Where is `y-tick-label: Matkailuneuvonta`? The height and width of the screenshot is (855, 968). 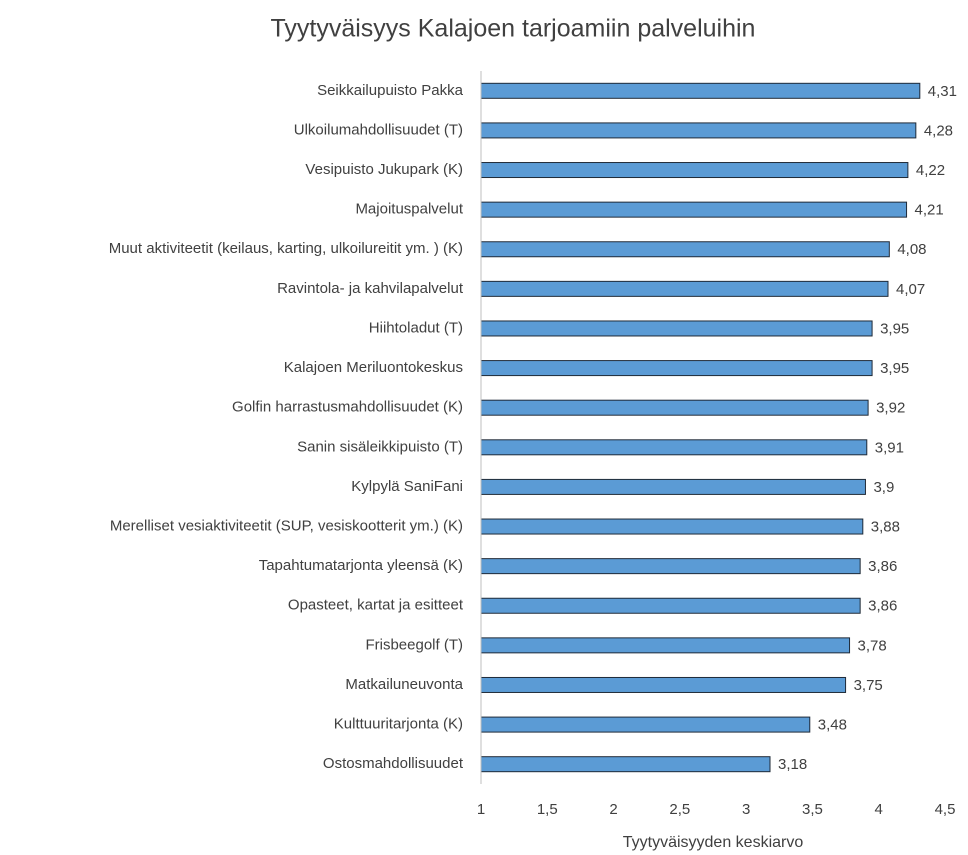 y-tick-label: Matkailuneuvonta is located at coordinates (404, 684).